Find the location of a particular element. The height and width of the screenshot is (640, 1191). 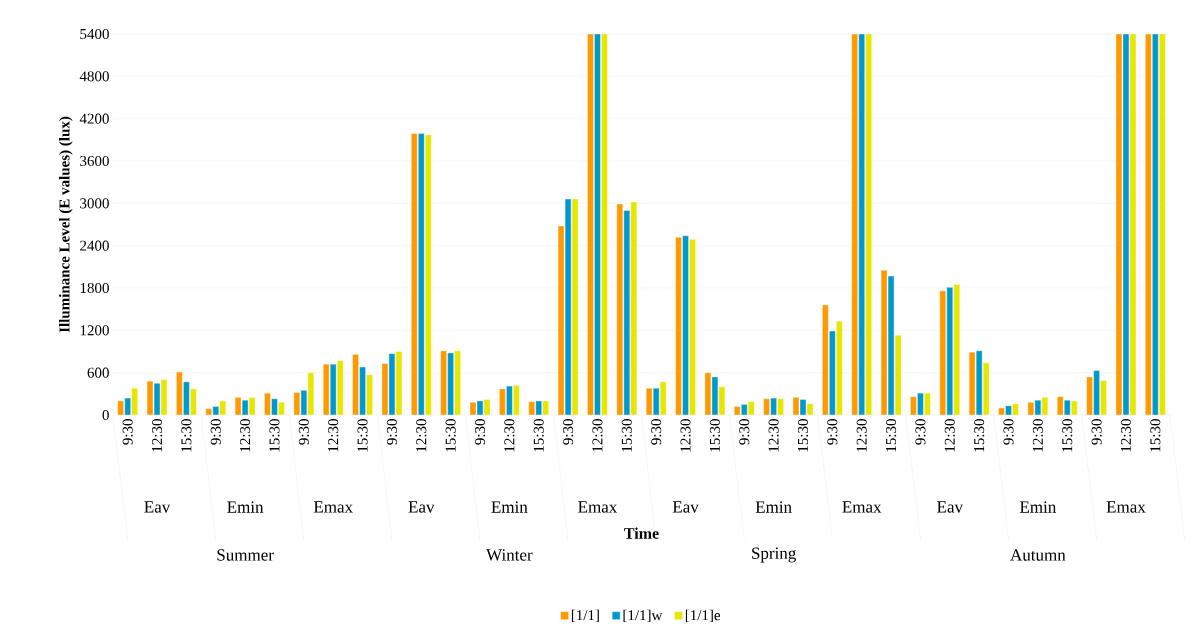

y-axis-title: Illuminance Level (E values) (lux) is located at coordinates (66, 224).